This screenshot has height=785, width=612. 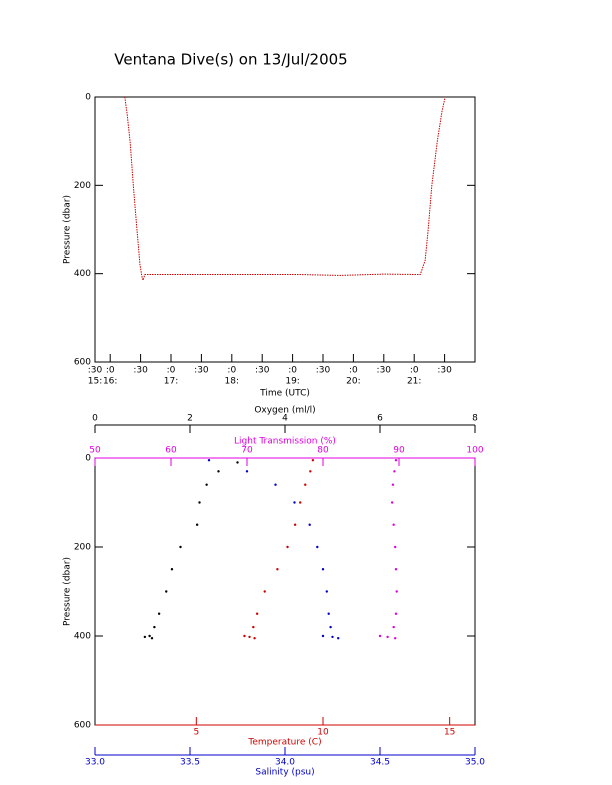 I want to click on x-tick-label: 60, so click(x=171, y=451).